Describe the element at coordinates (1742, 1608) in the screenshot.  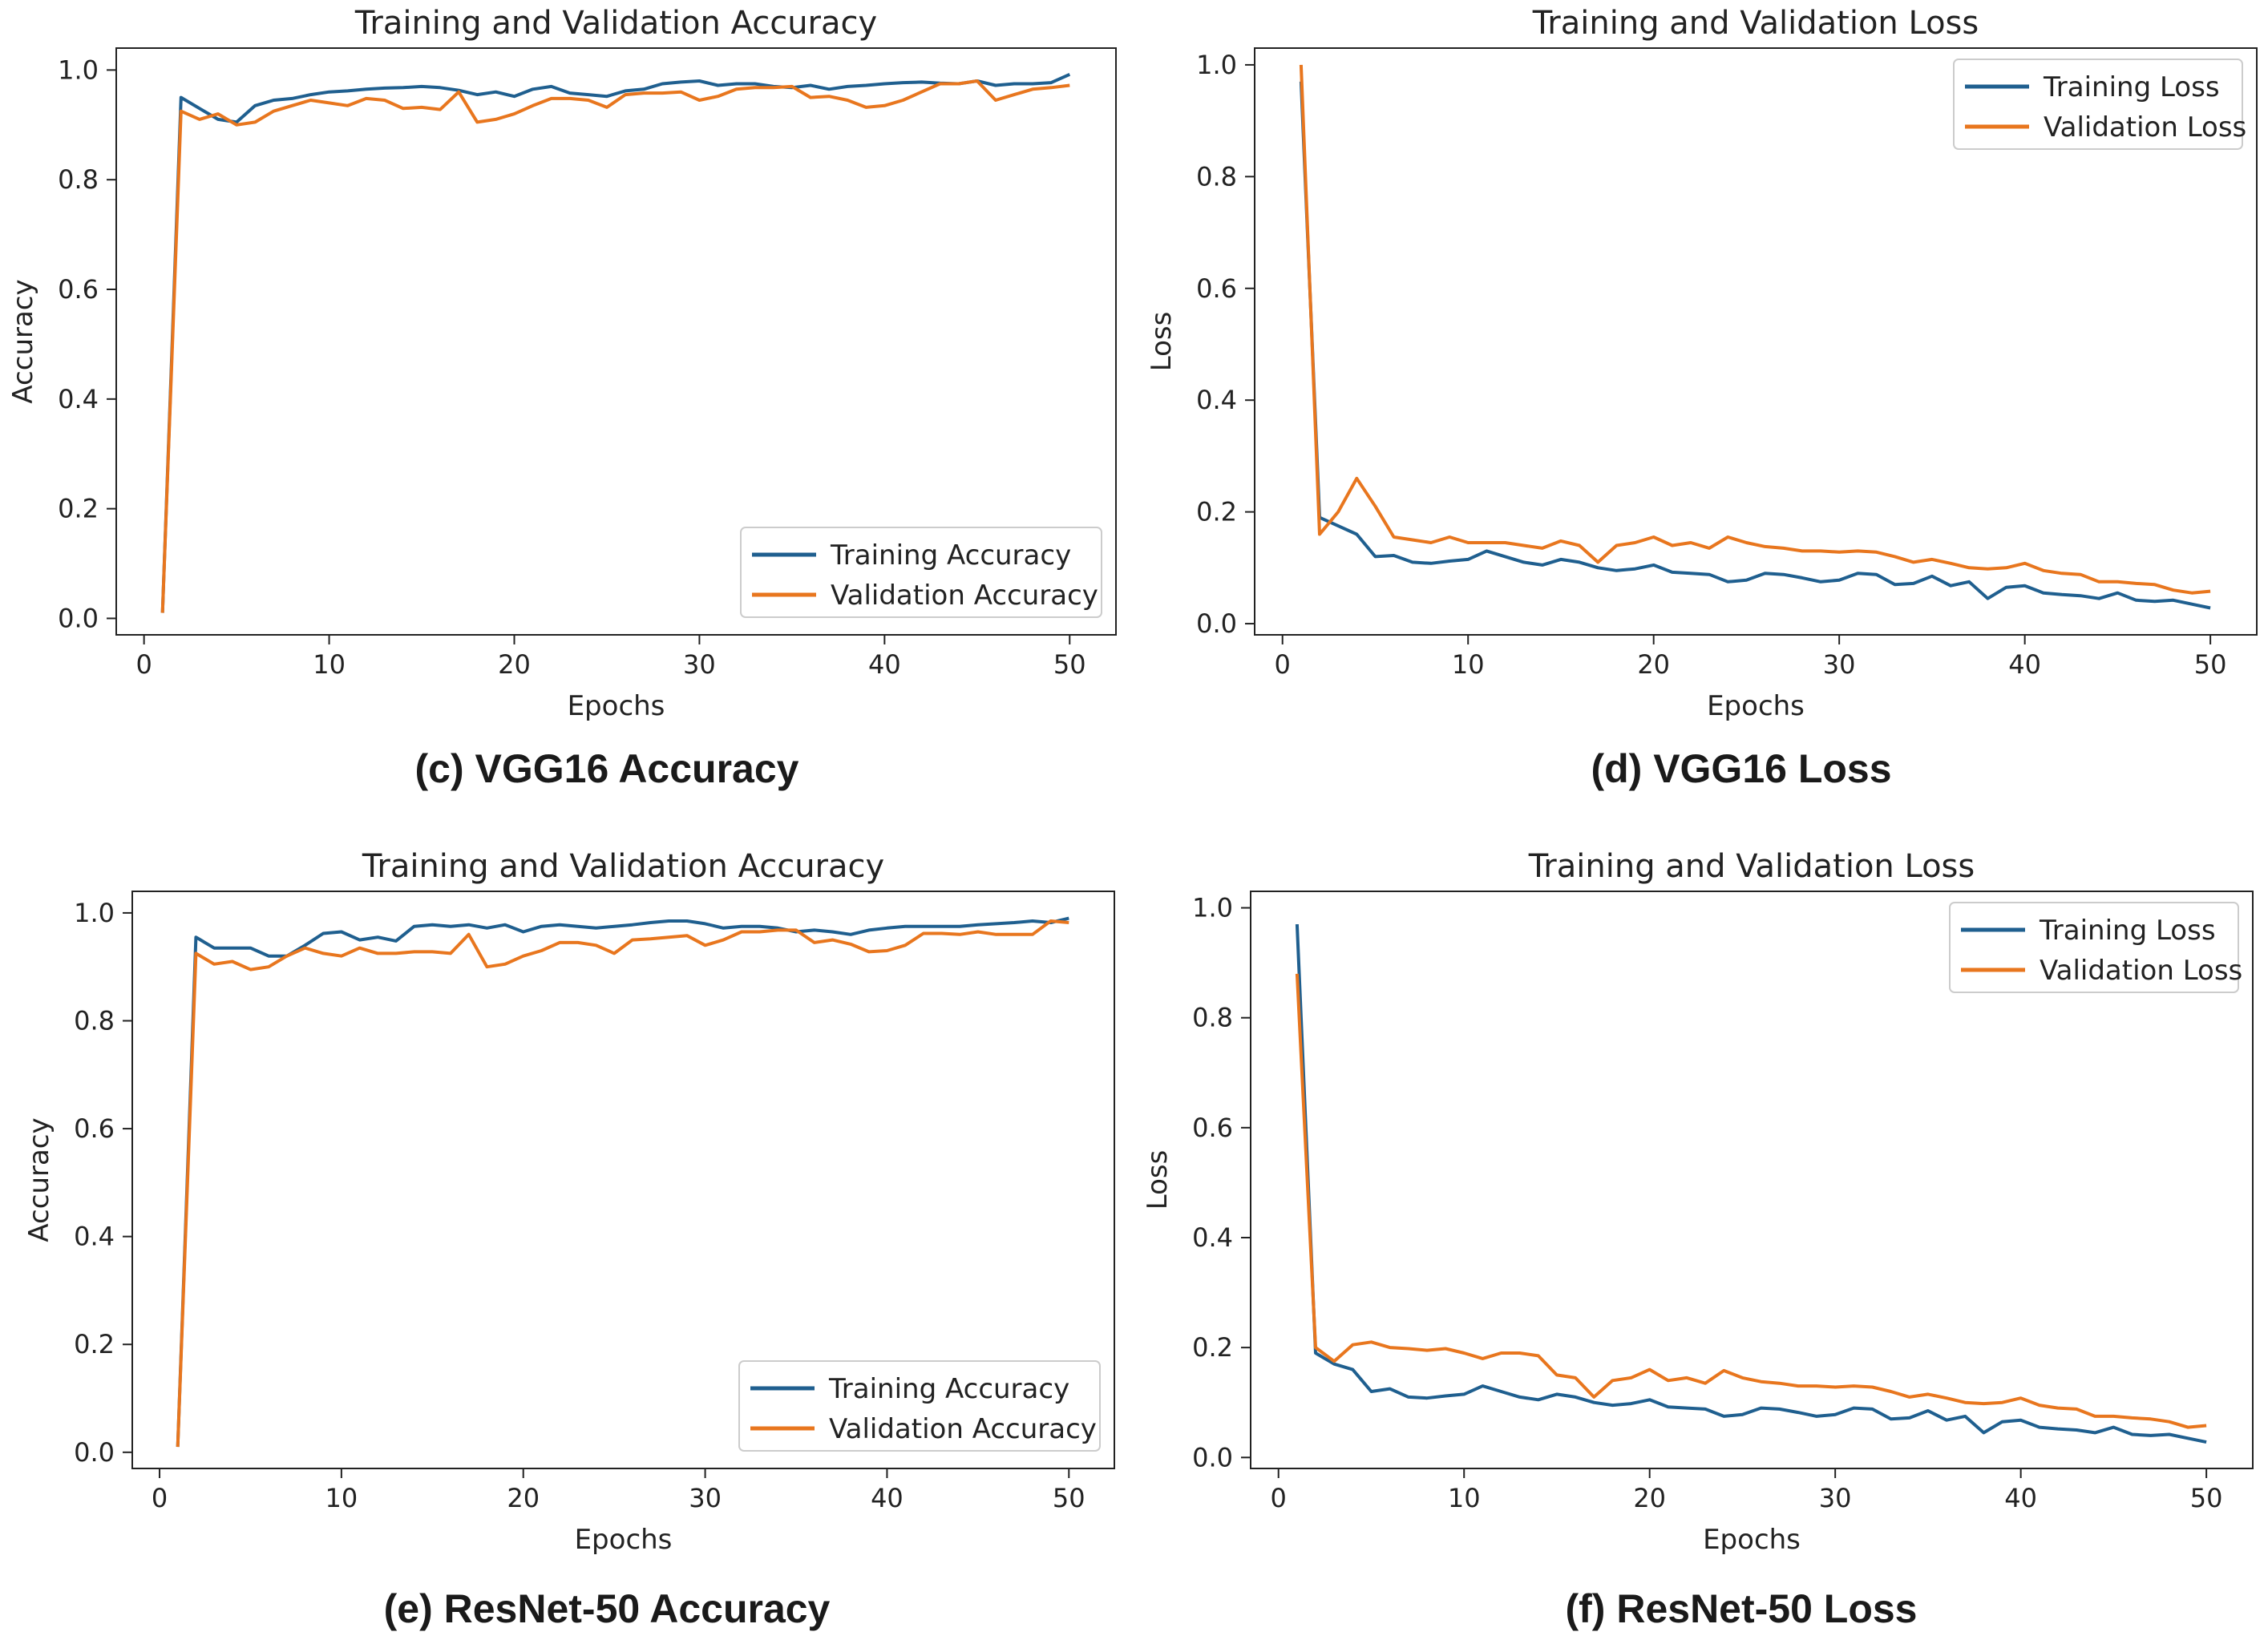
I see `caption-resnet50-loss: (f) ResNet-50 Loss` at that location.